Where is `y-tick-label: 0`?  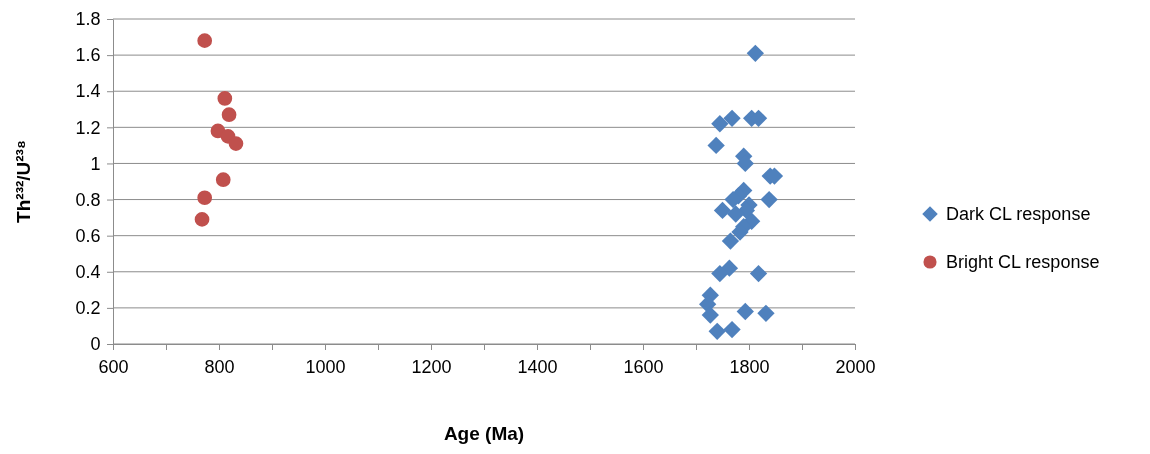
y-tick-label: 0 is located at coordinates (95, 344).